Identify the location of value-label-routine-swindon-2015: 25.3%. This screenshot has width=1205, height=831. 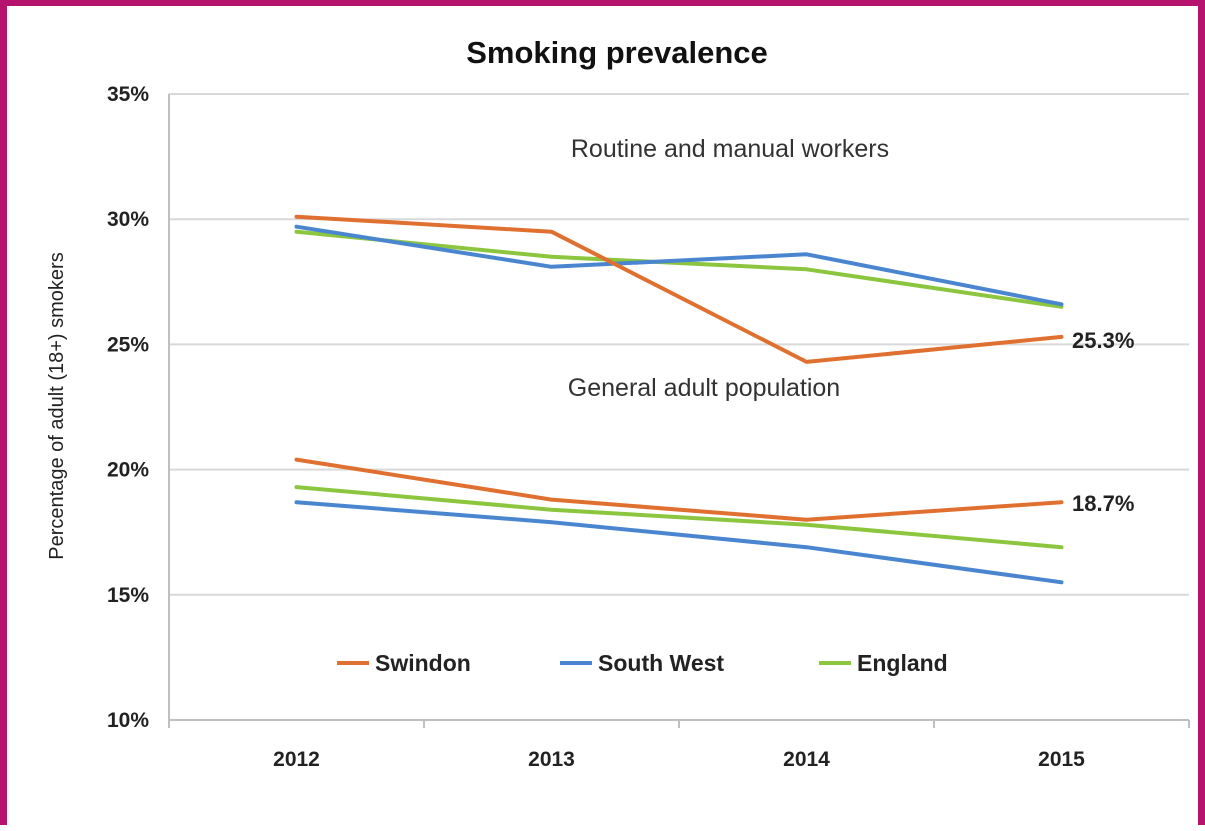
(1103, 340).